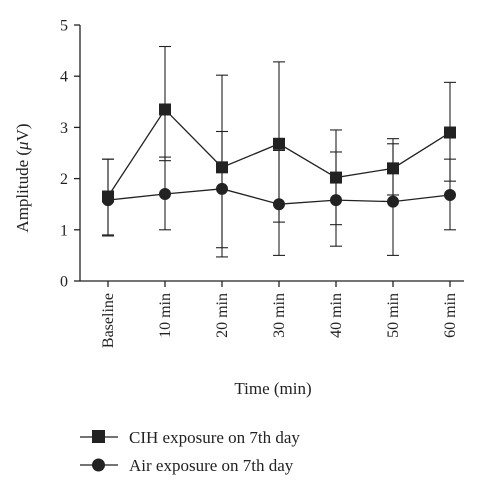  What do you see at coordinates (272, 388) in the screenshot?
I see `x-axis-title: Time (min)` at bounding box center [272, 388].